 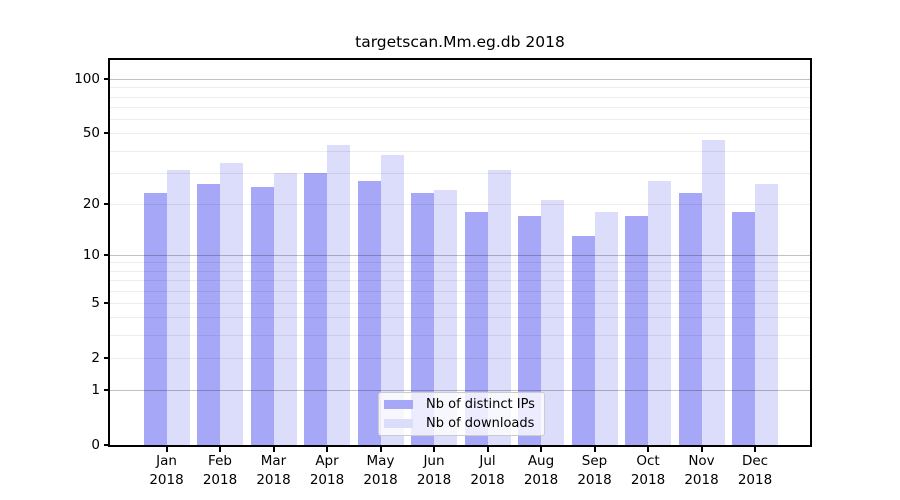 What do you see at coordinates (95, 302) in the screenshot?
I see `y-tick-label-5: 5` at bounding box center [95, 302].